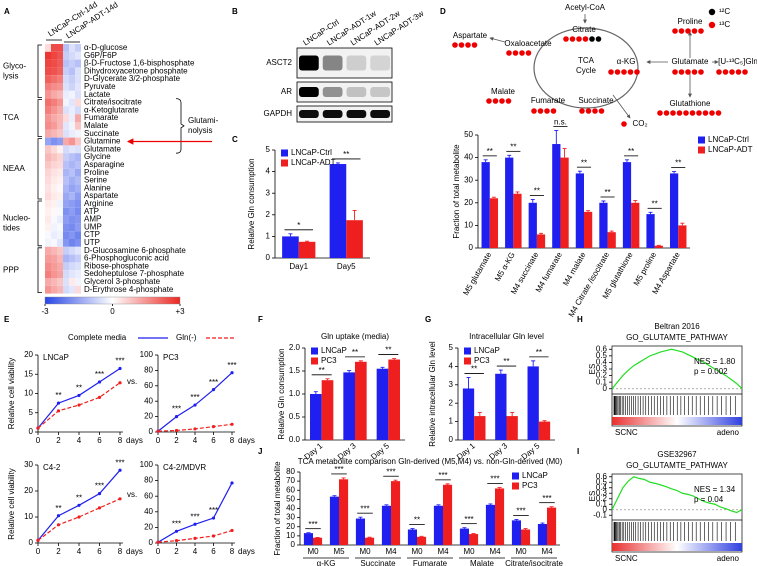 This screenshot has width=757, height=566. Describe the element at coordinates (184, 467) in the screenshot. I see `chart-subtitle: C4-2/MDVR` at that location.